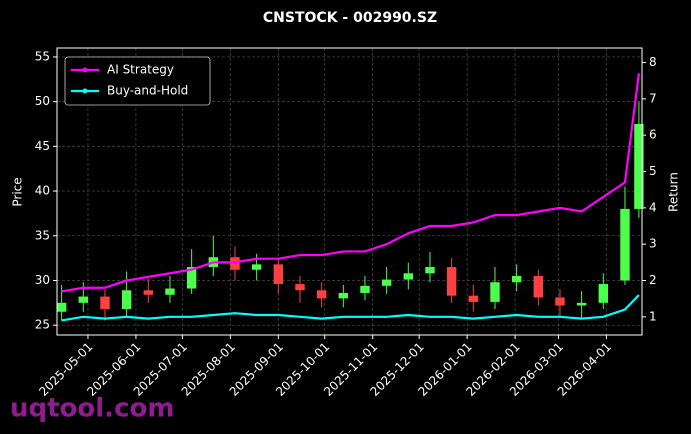 The height and width of the screenshot is (434, 691). Describe the element at coordinates (42, 56) in the screenshot. I see `y-tick-label: 55` at that location.